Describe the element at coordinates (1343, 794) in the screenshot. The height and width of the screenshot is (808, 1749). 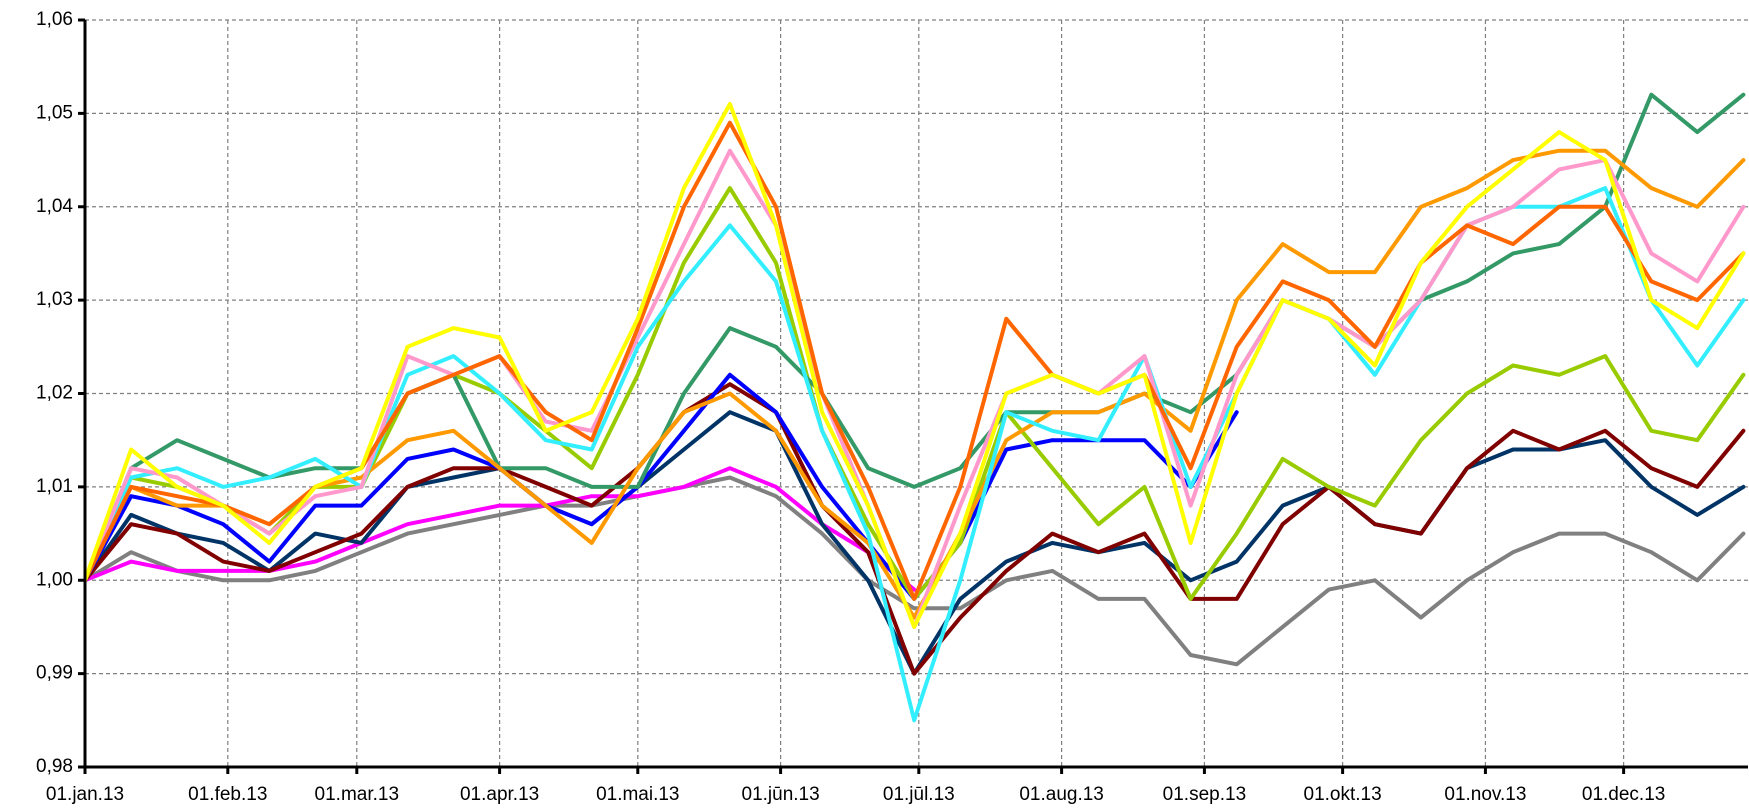
I see `x-tick-label: 01.okt.13` at that location.